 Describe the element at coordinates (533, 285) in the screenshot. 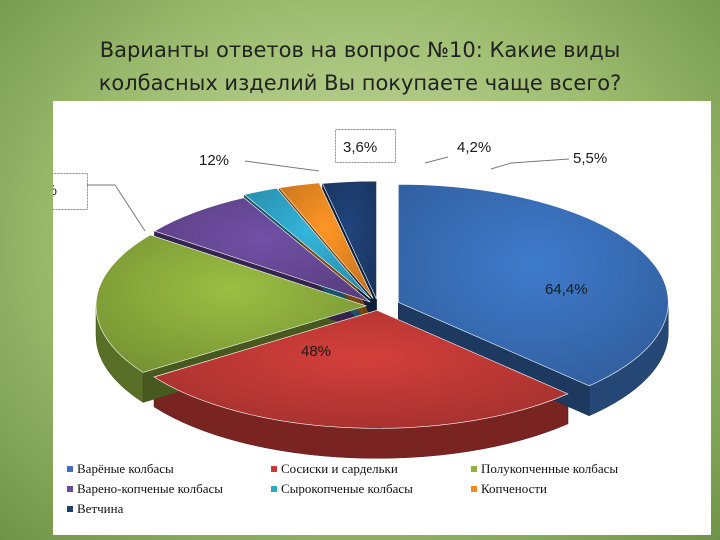

I see `slice-varenye` at that location.